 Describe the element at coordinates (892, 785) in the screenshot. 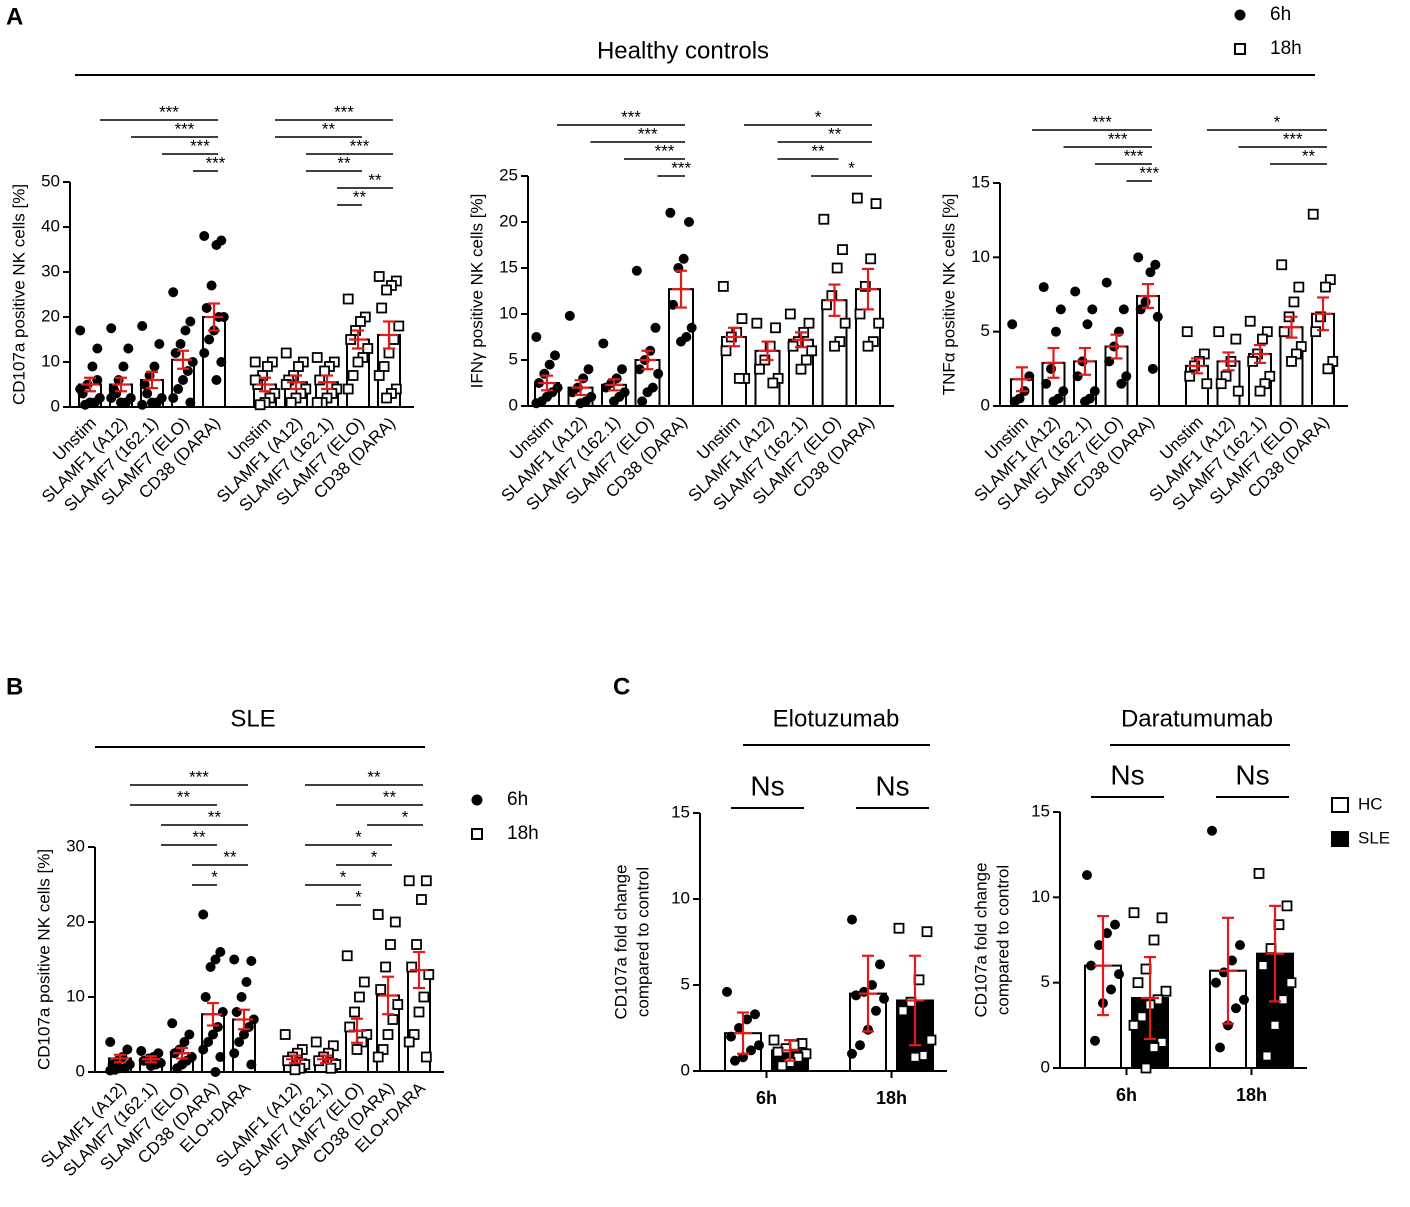

I see `significance-label: Ns` at that location.